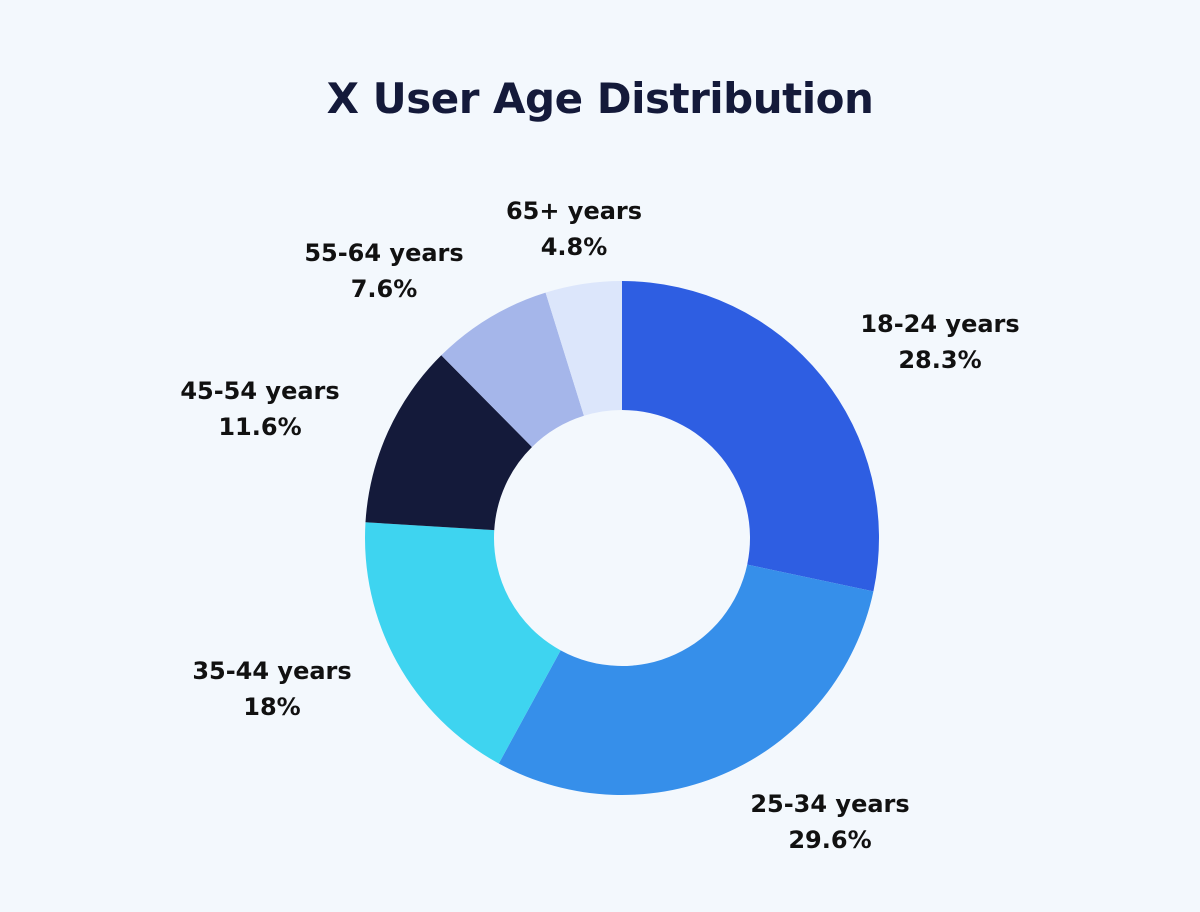 This screenshot has height=912, width=1200. What do you see at coordinates (583, 348) in the screenshot?
I see `donut-slice-65-years` at bounding box center [583, 348].